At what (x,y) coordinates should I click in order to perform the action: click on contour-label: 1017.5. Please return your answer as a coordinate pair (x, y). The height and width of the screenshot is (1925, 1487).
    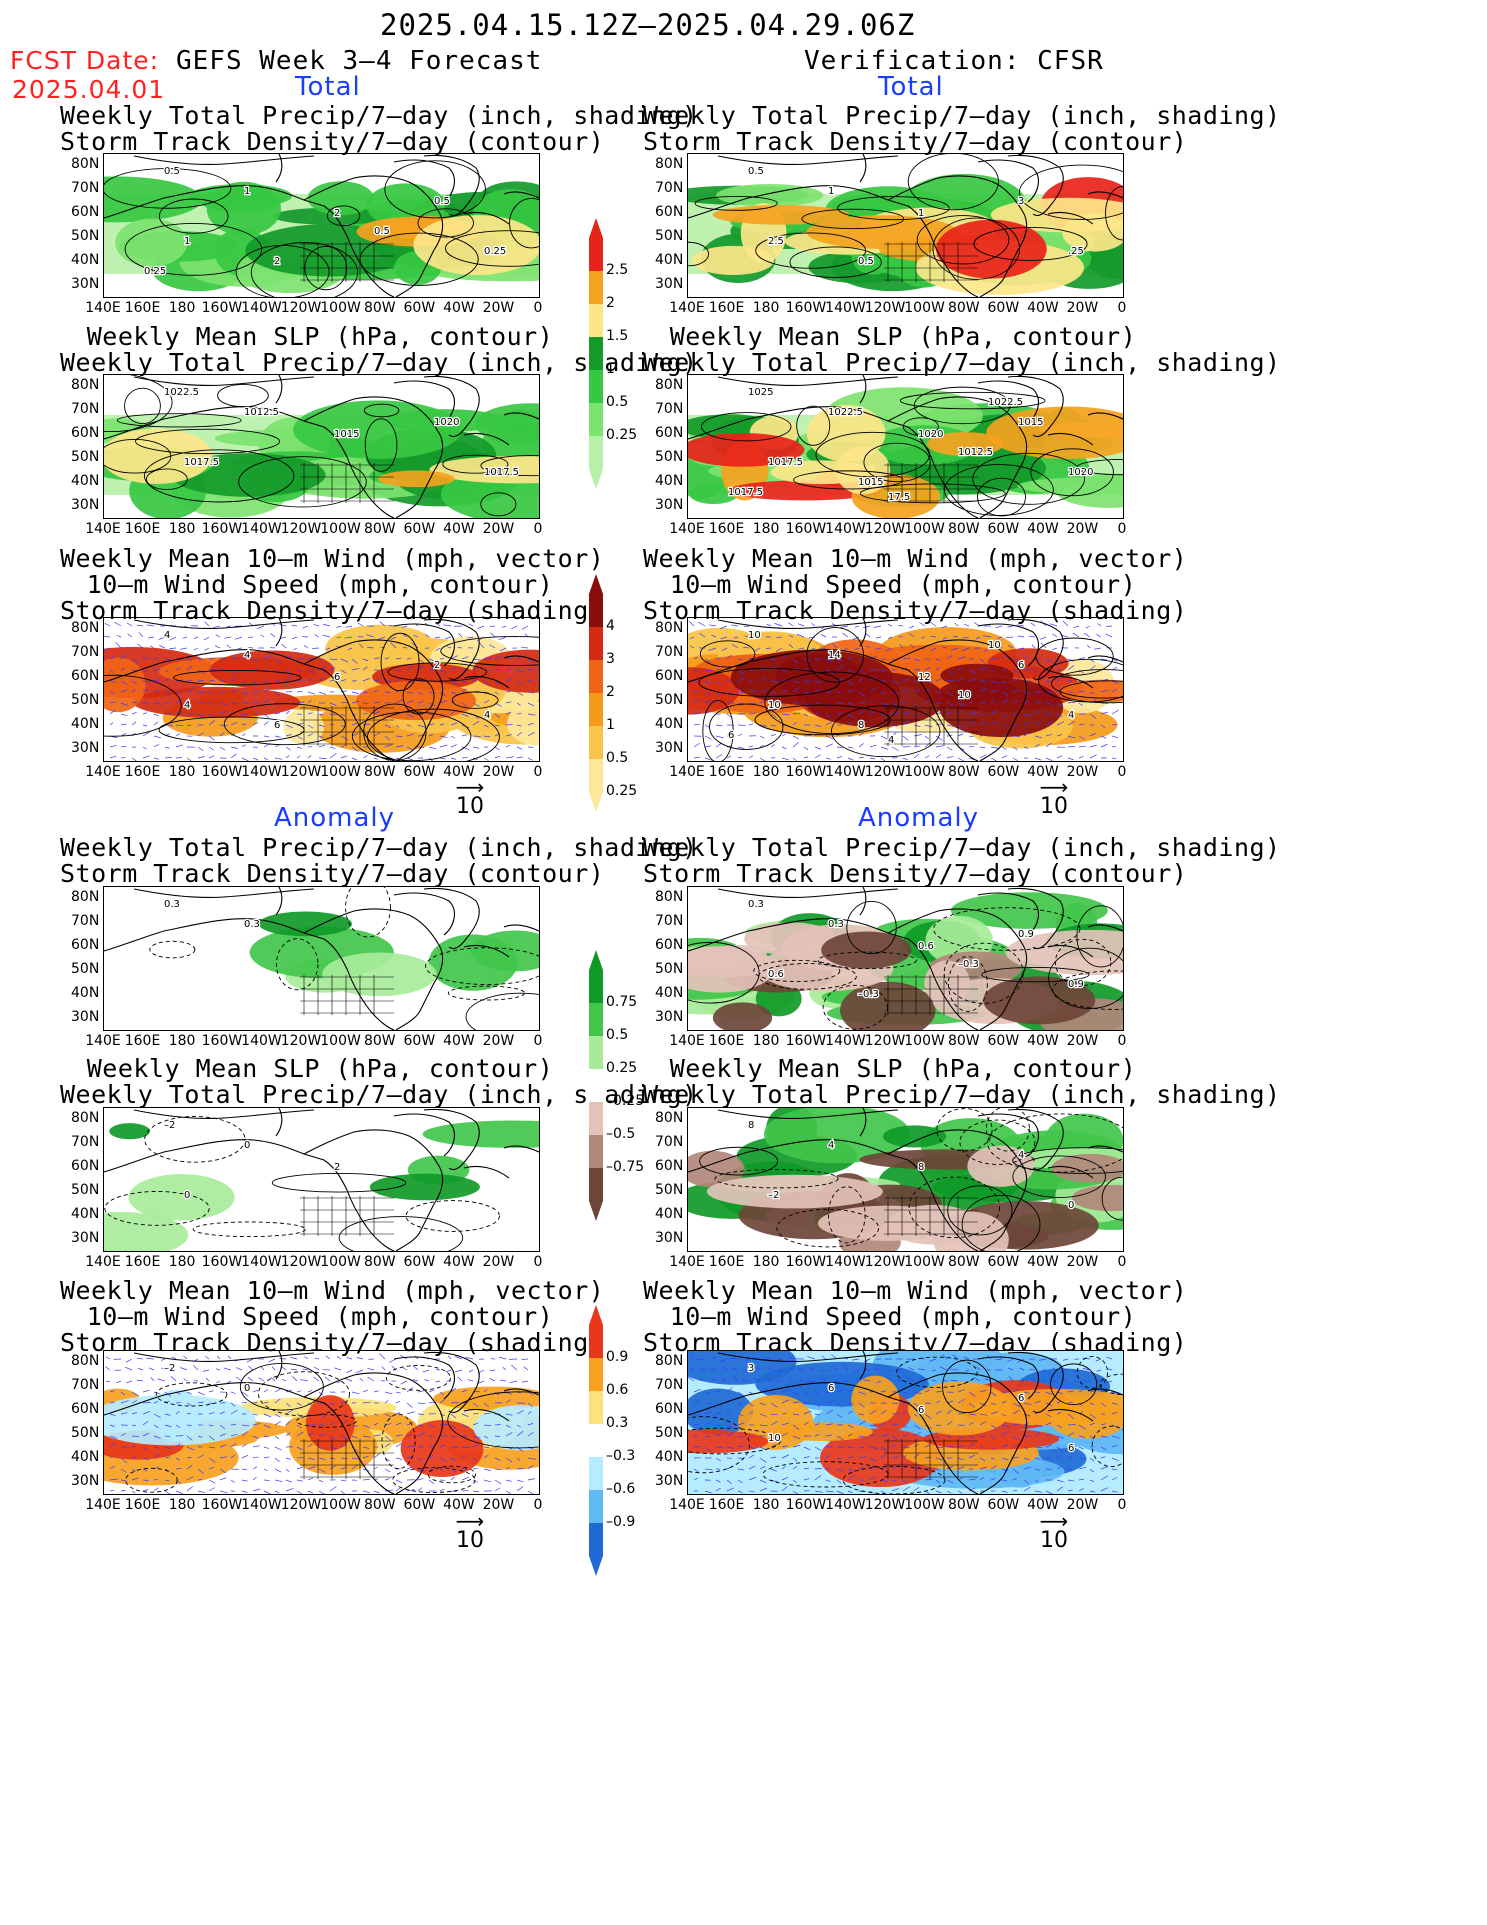
    Looking at the image, I should click on (745, 492).